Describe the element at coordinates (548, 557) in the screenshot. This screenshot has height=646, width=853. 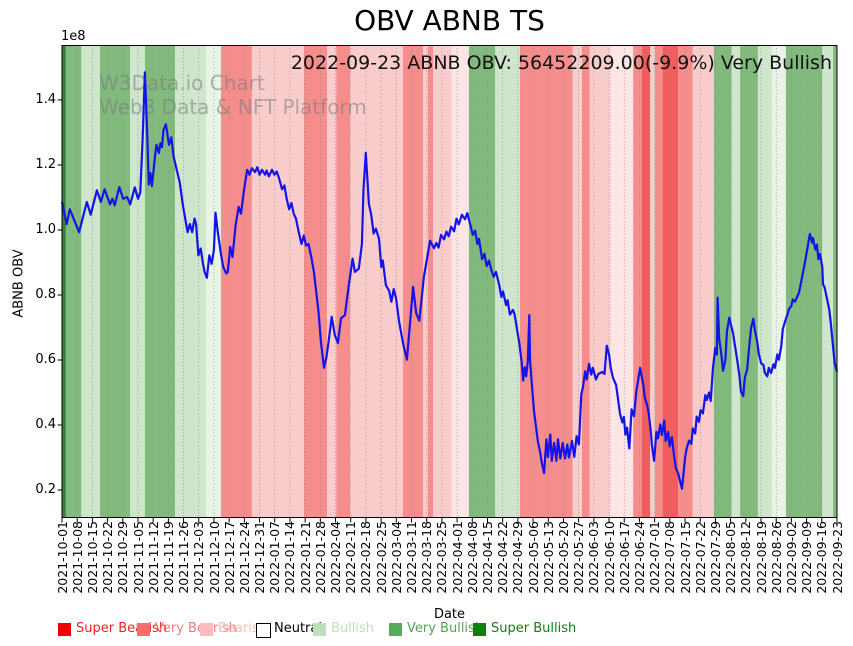
I see `x-tick-label: 2022-05-13` at that location.